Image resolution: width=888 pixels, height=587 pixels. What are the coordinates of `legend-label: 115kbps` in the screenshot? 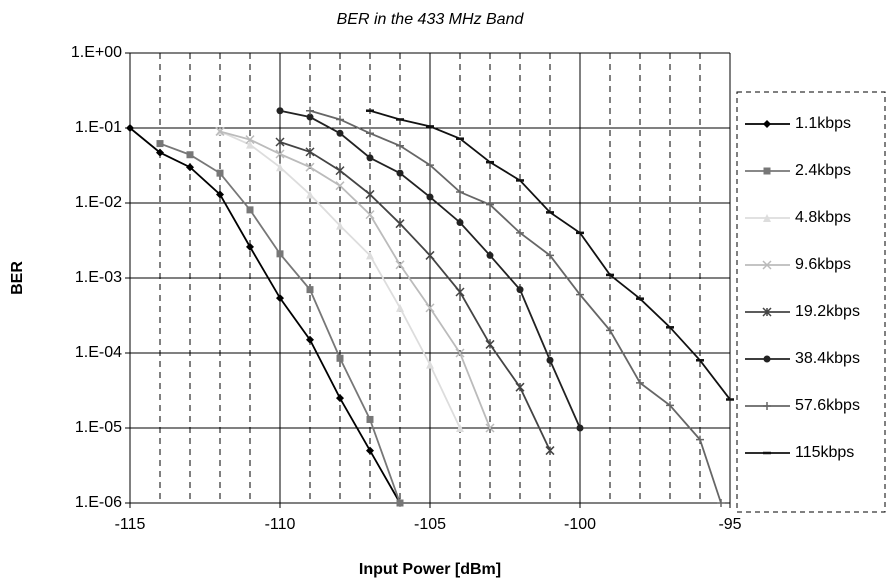 It's located at (824, 452).